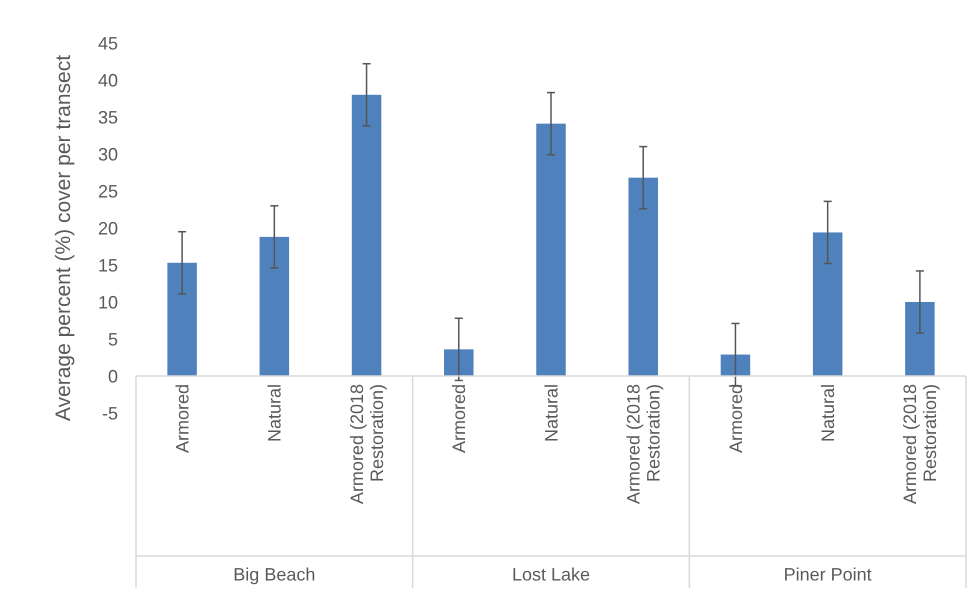 Image resolution: width=977 pixels, height=590 pixels. Describe the element at coordinates (110, 413) in the screenshot. I see `y-tick-label: -5` at that location.